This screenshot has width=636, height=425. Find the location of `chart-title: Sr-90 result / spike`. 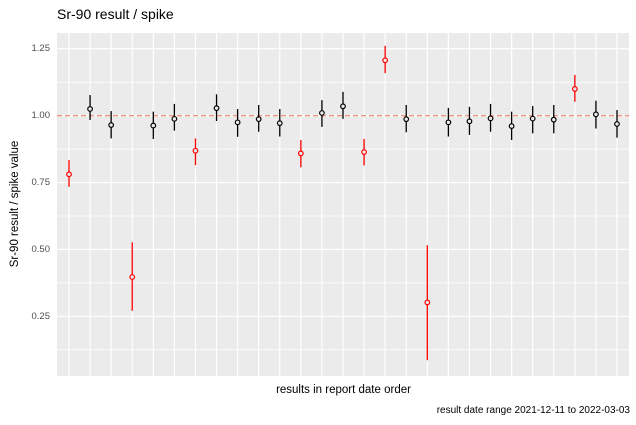

chart-title: Sr-90 result / spike is located at coordinates (115, 14).